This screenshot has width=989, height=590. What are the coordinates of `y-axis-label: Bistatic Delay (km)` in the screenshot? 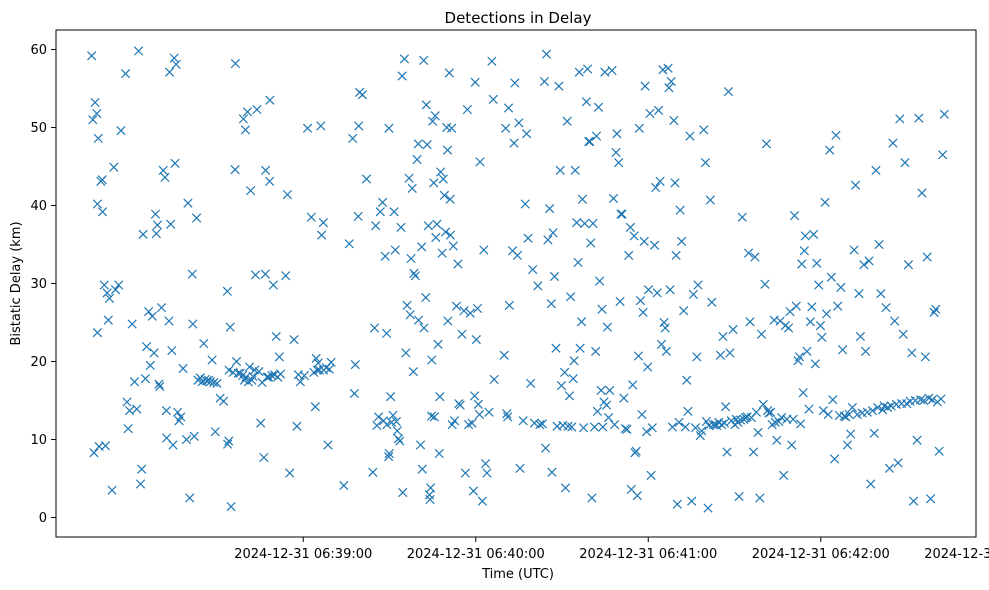 It's located at (16, 283).